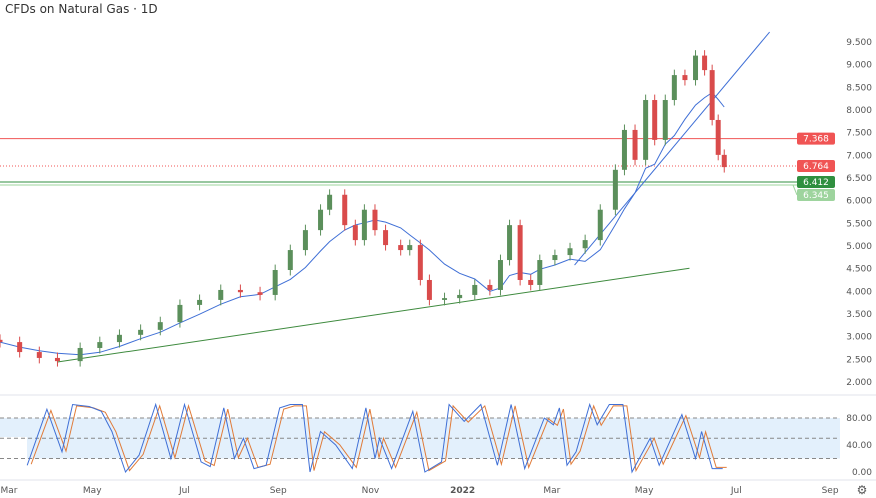 This screenshot has height=498, width=876. I want to click on price-tick-label: 5.500, so click(859, 224).